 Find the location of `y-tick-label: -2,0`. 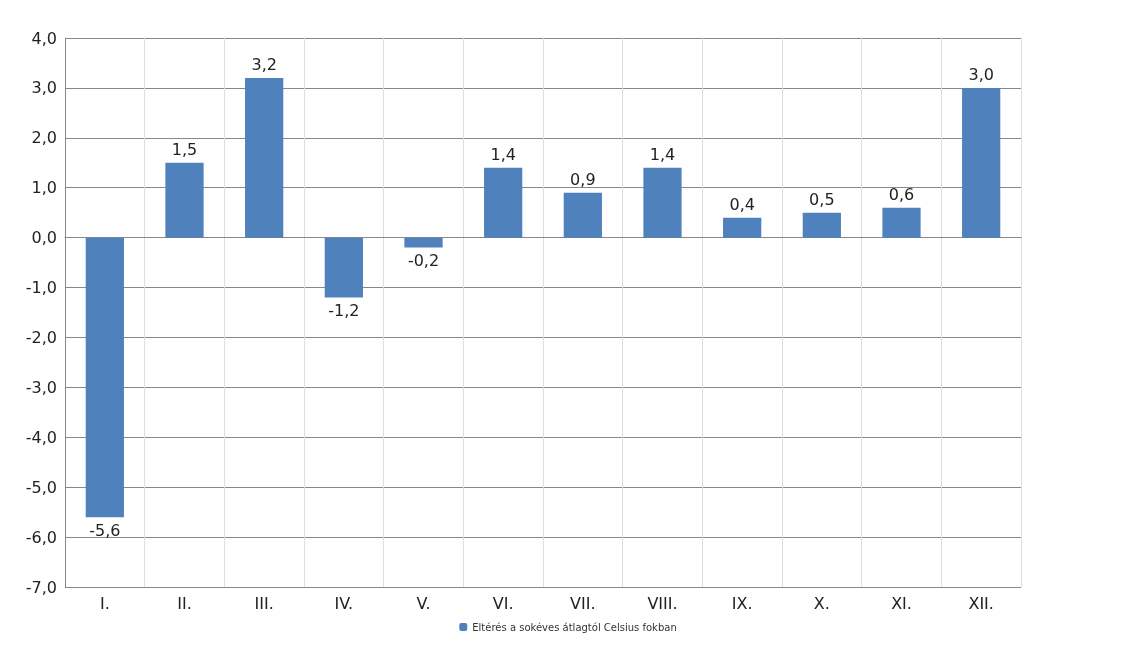

y-tick-label: -2,0 is located at coordinates (41, 337).